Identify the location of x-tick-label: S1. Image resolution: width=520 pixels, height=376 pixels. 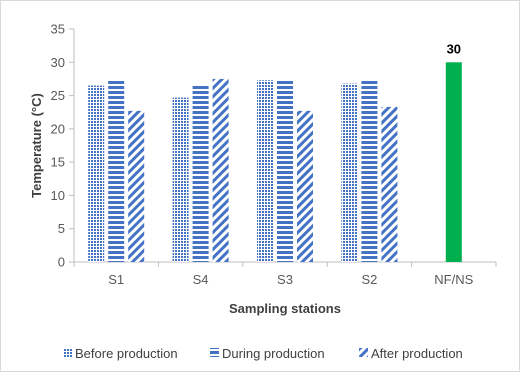
(116, 279).